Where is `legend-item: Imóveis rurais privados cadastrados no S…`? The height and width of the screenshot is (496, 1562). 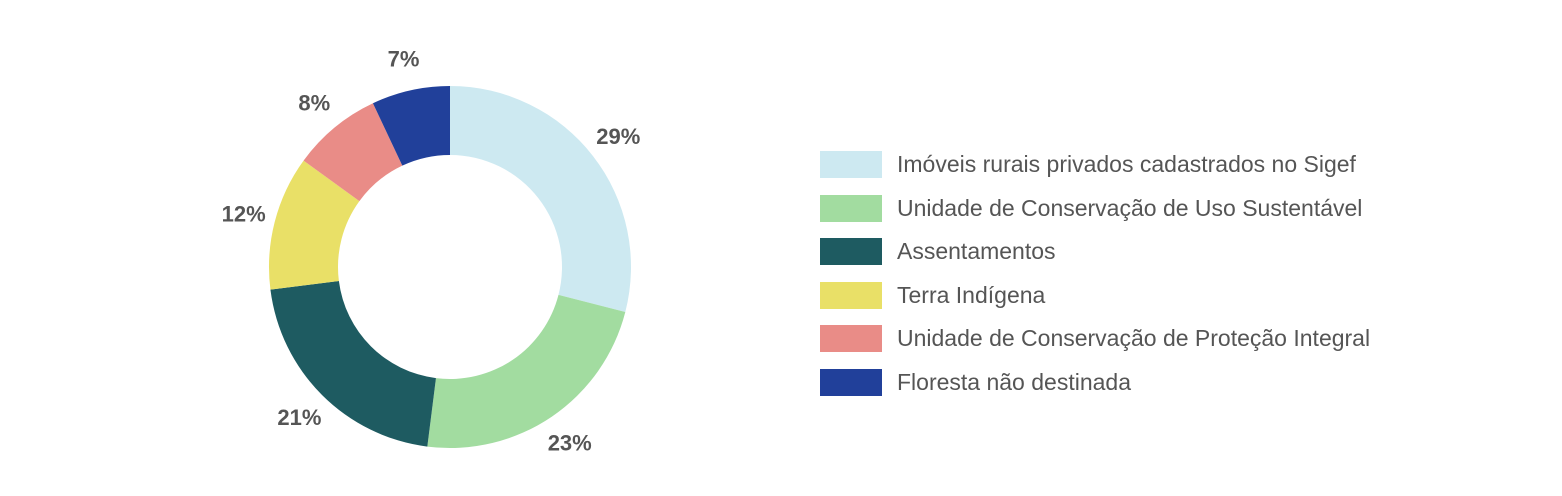 legend-item: Imóveis rurais privados cadastrados no S… is located at coordinates (1095, 165).